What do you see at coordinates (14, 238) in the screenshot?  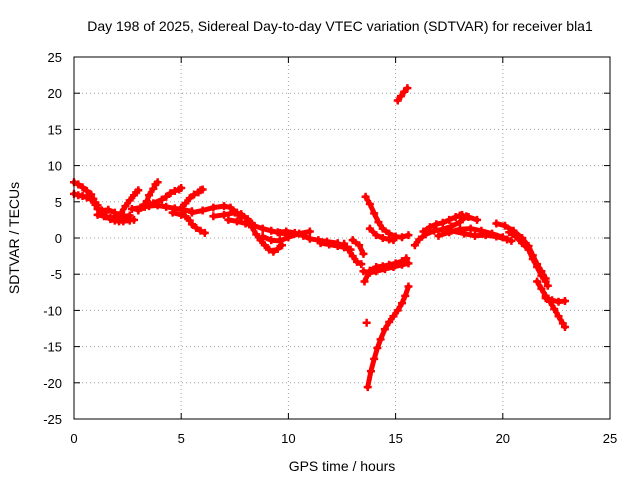 I see `y-axis-label: SDTVAR / TECUs` at bounding box center [14, 238].